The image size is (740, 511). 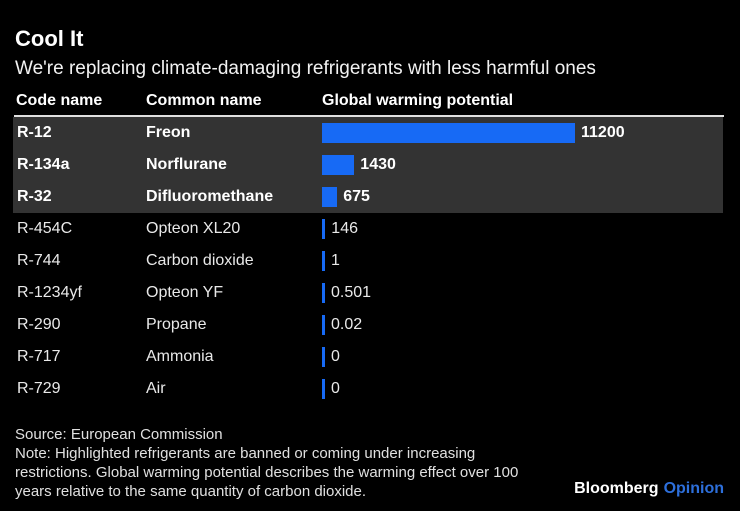 I want to click on table-row: R-744 Carbon dioxide 1, so click(x=368, y=261).